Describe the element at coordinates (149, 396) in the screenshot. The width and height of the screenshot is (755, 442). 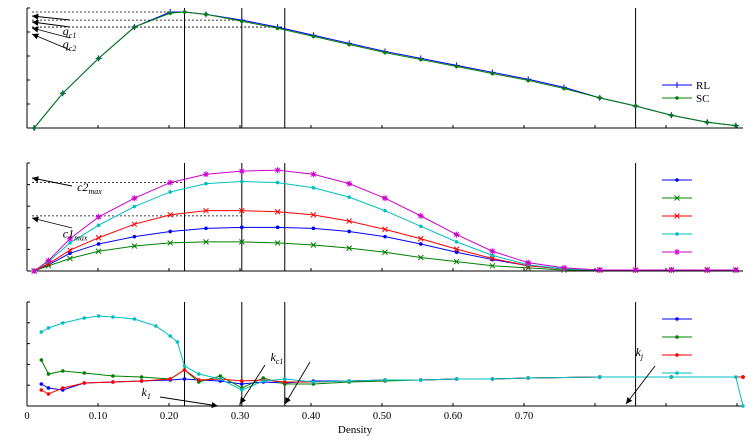
I see `annotation-subscript: 1` at that location.